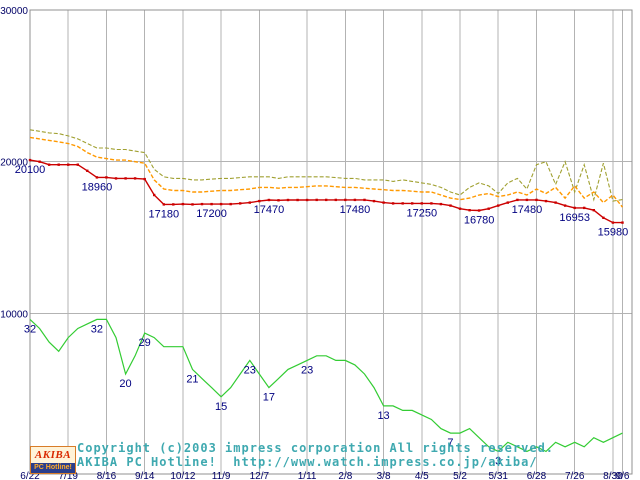  I want to click on value-annotation: 21, so click(192, 379).